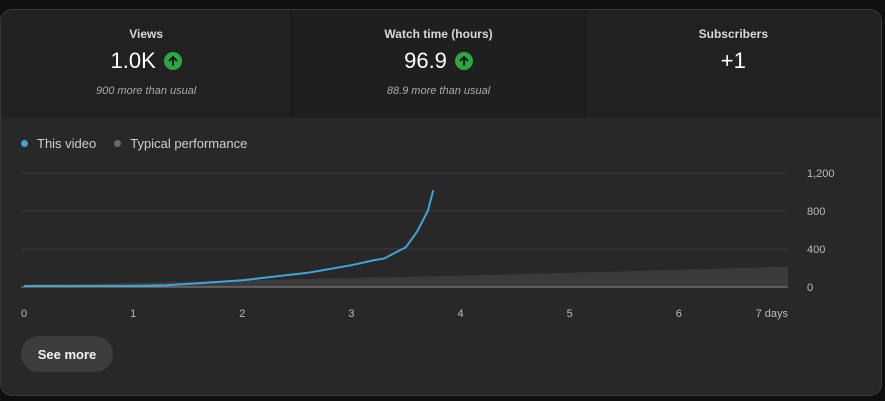 This screenshot has height=401, width=885. I want to click on y-tick-label: 0, so click(810, 288).